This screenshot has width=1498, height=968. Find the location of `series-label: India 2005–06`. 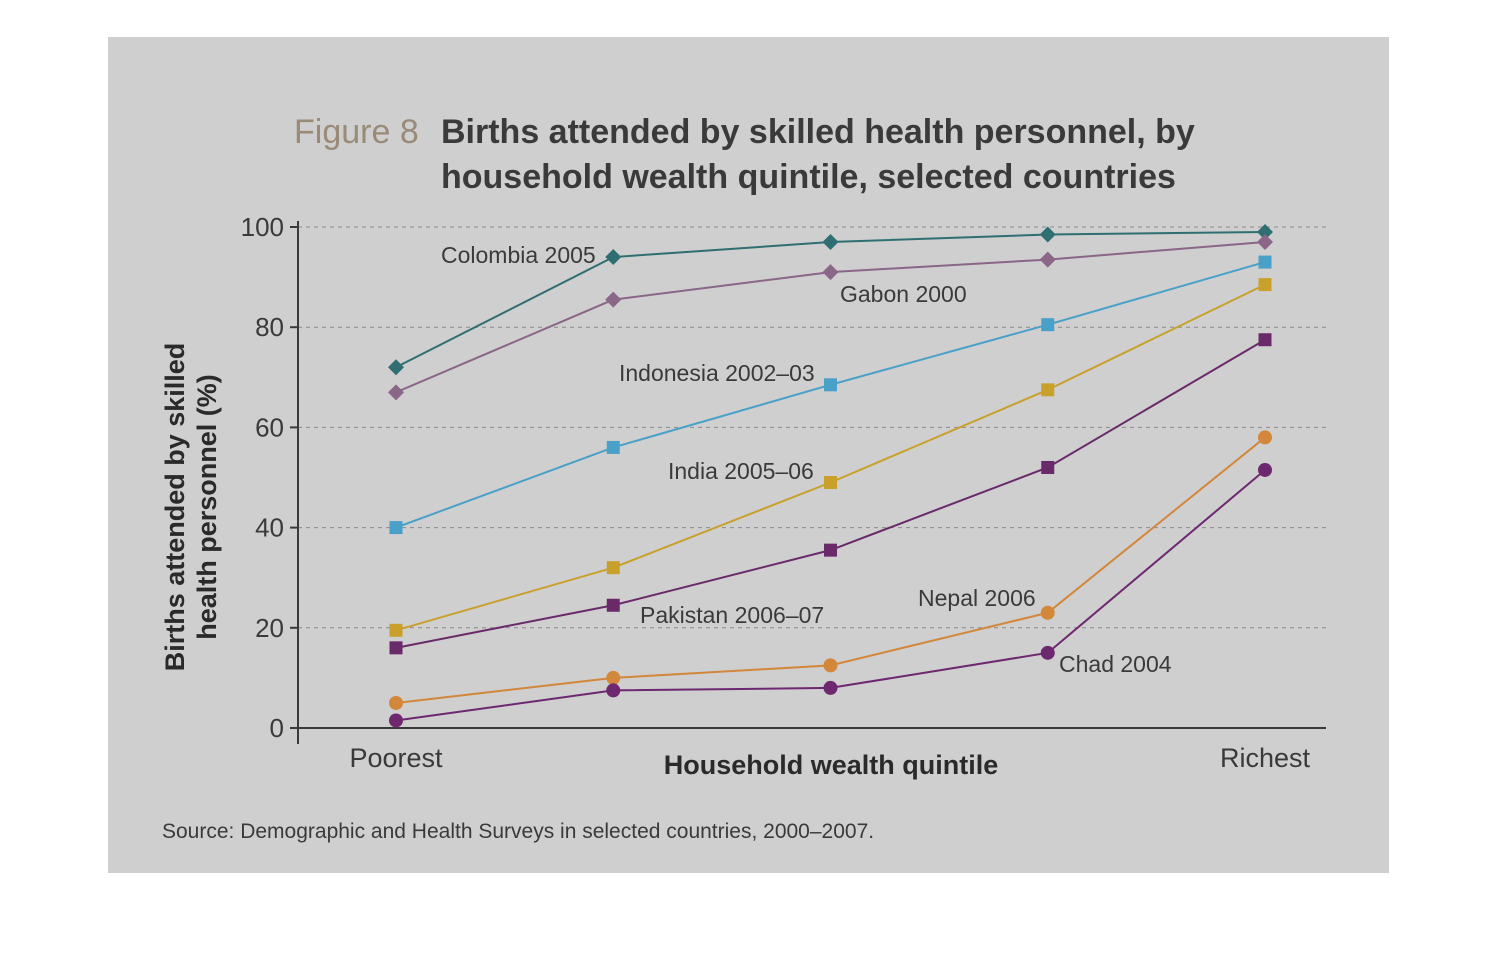

series-label: India 2005–06 is located at coordinates (741, 471).